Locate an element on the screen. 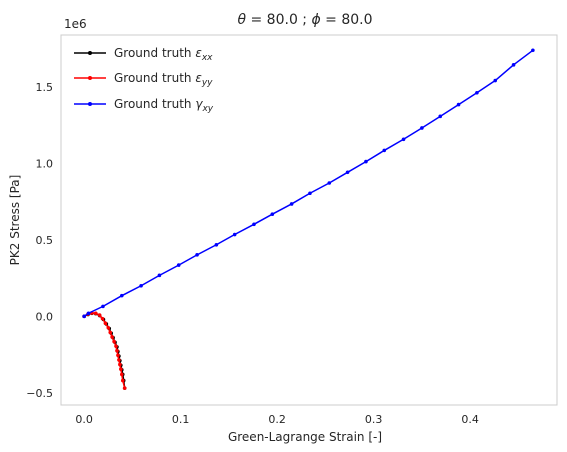  legend-label-exx-subscript: xx is located at coordinates (207, 58).